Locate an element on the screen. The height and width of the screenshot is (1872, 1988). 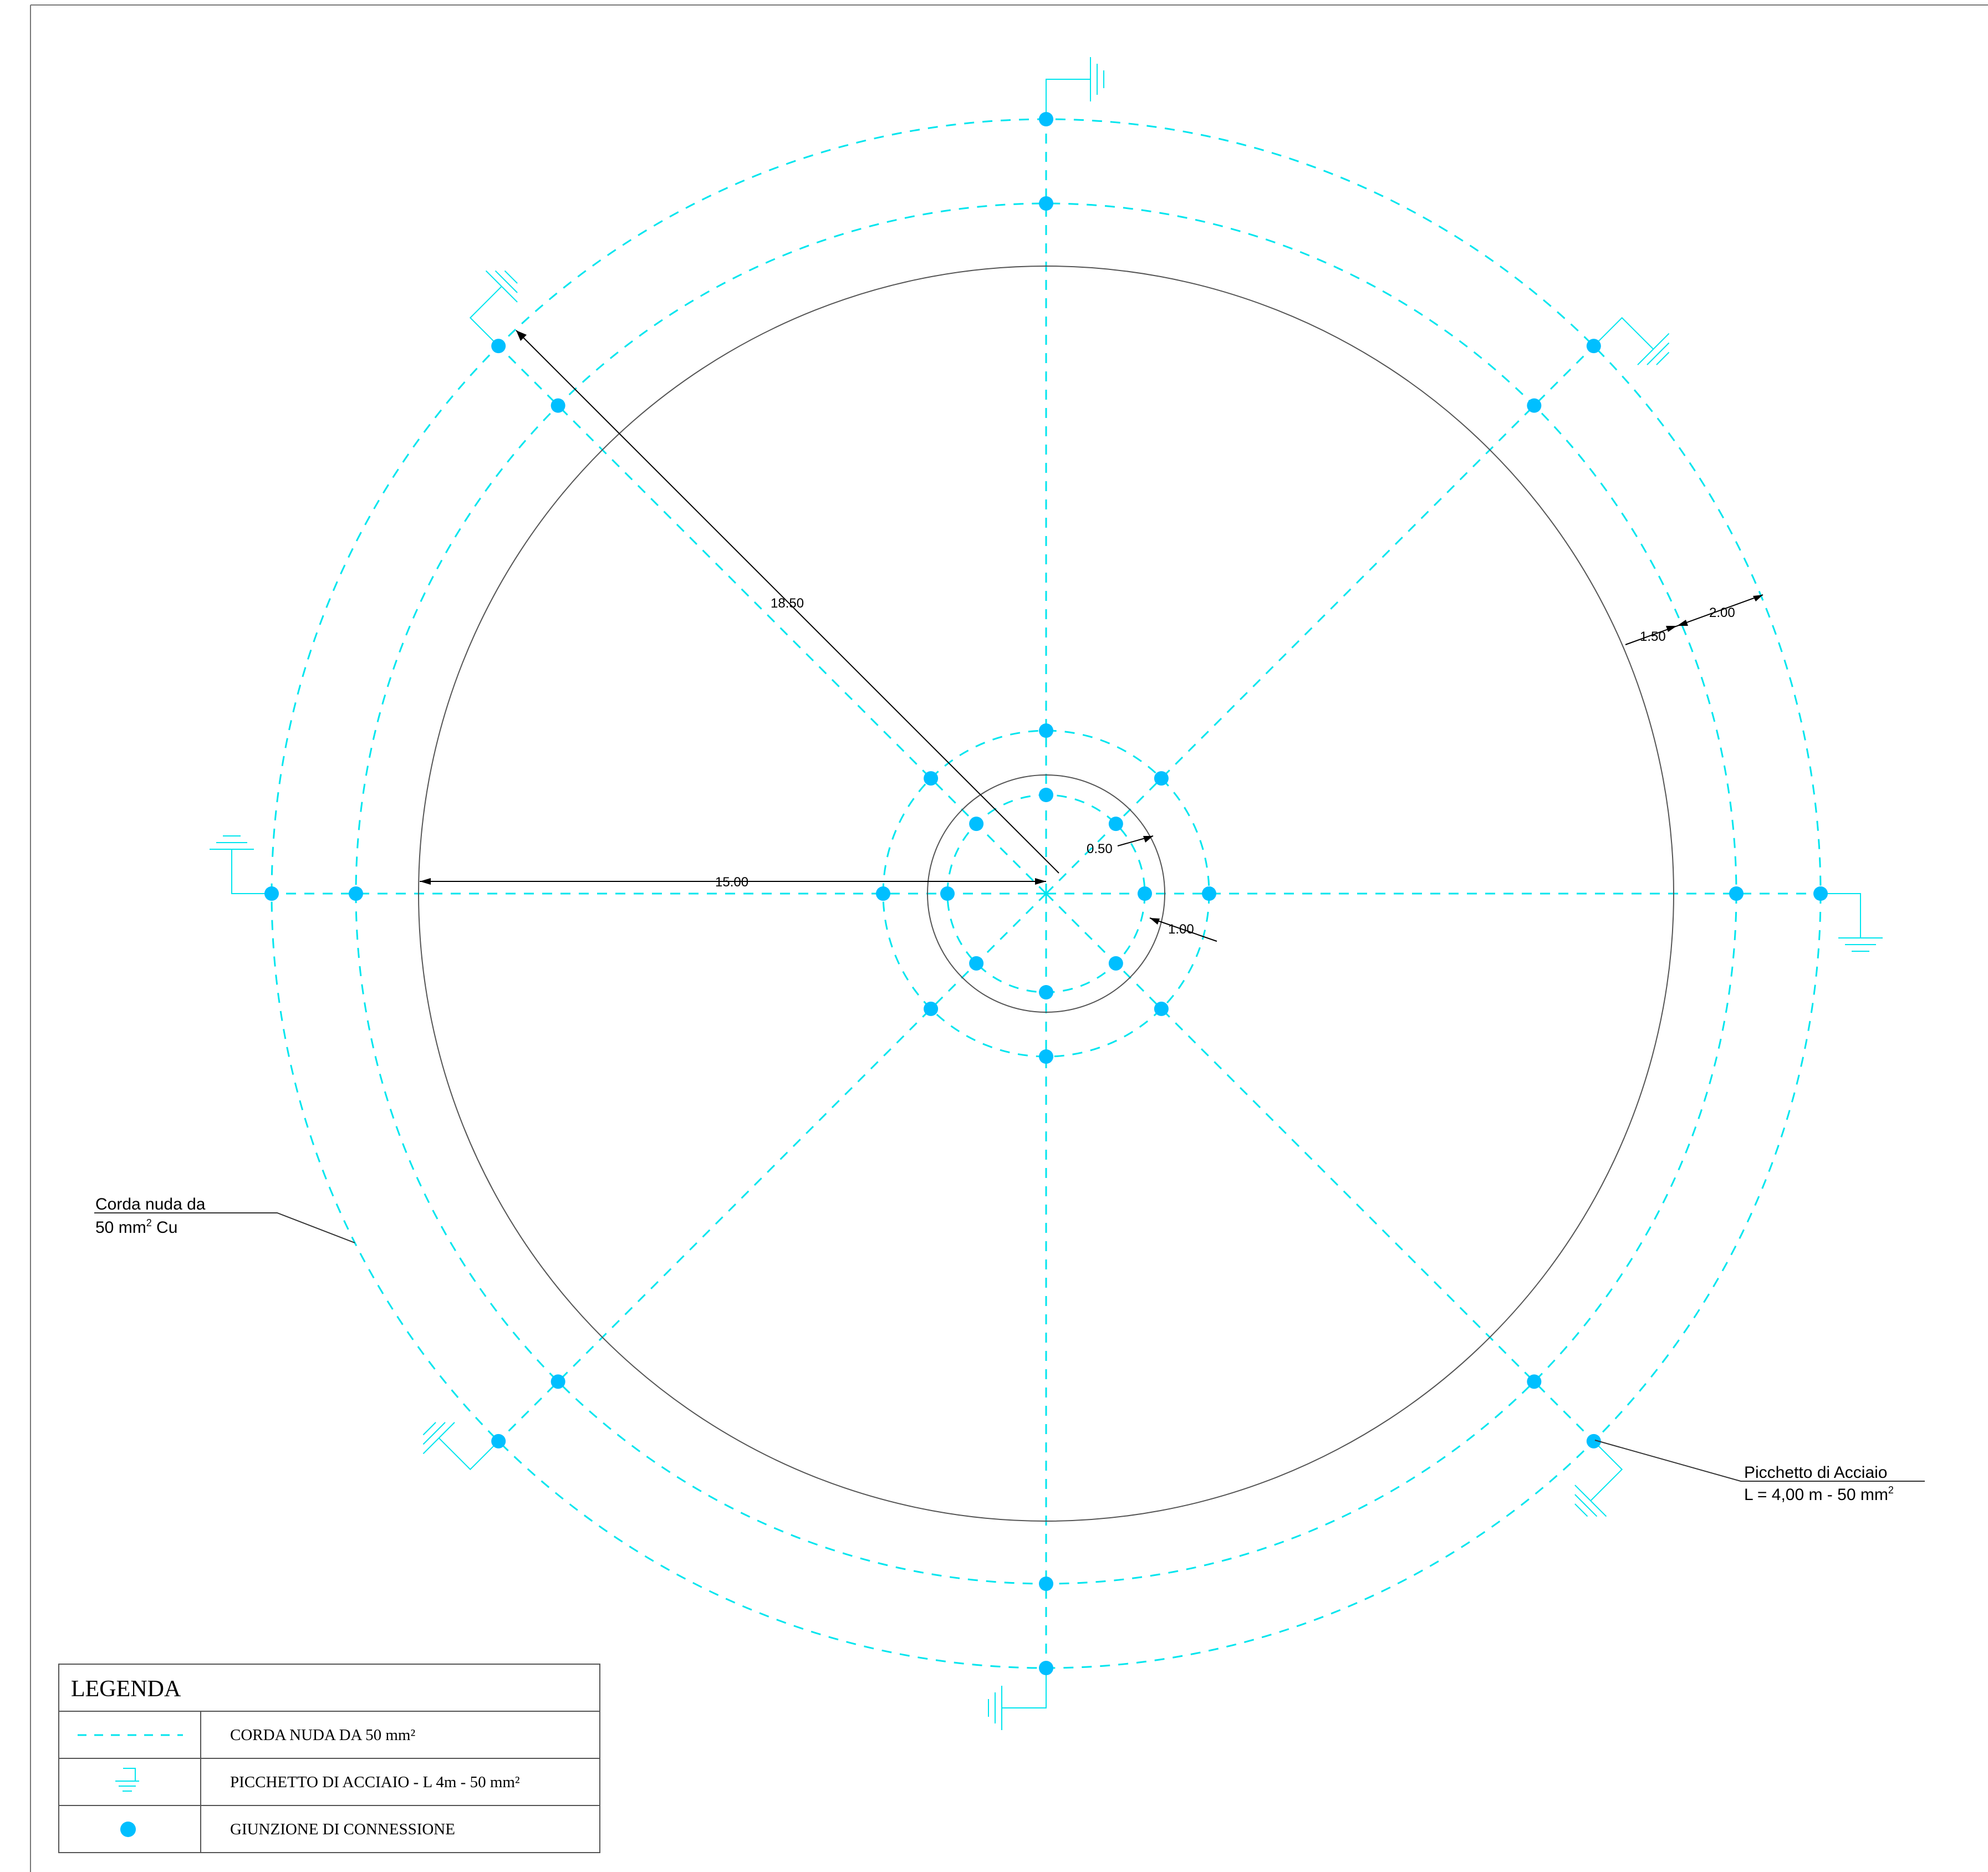
dimension-label-18-50: 18.50 is located at coordinates (788, 604).